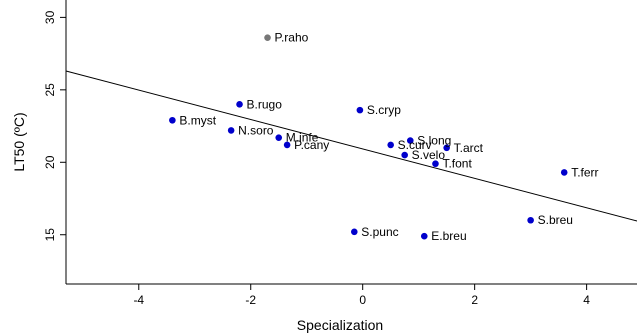 Image resolution: width=637 pixels, height=335 pixels. I want to click on x-tick-label: 4, so click(586, 300).